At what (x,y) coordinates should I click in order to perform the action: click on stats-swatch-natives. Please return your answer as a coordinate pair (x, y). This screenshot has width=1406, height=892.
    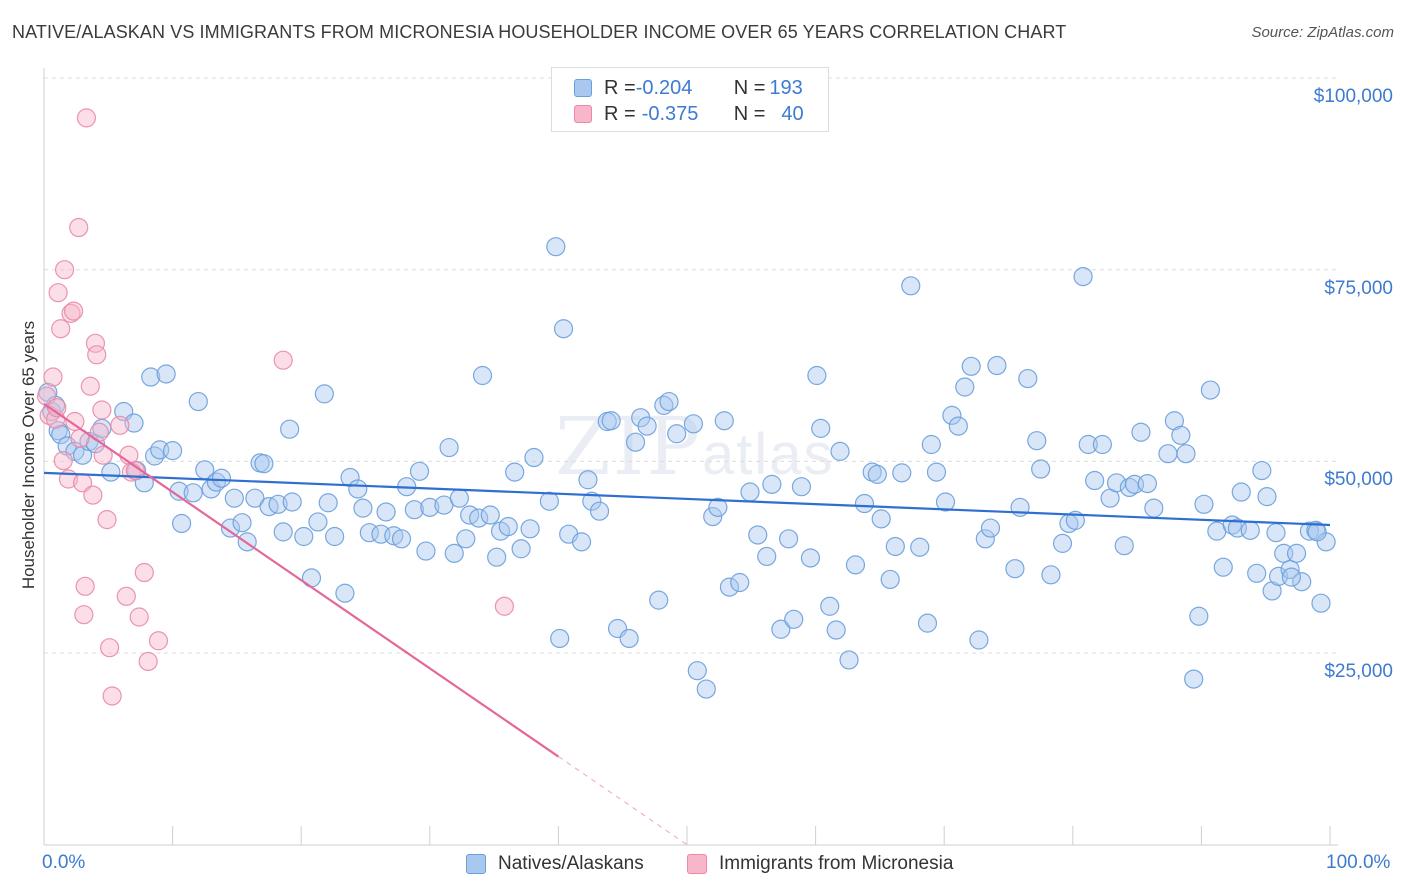
    Looking at the image, I should click on (583, 88).